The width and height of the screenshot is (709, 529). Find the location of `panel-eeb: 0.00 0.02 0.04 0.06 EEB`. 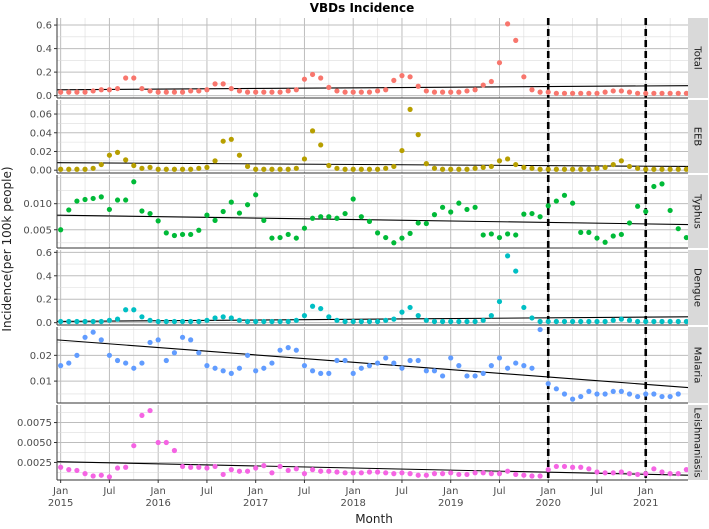

panel-eeb: 0.00 0.02 0.04 0.06 EEB is located at coordinates (369, 138).